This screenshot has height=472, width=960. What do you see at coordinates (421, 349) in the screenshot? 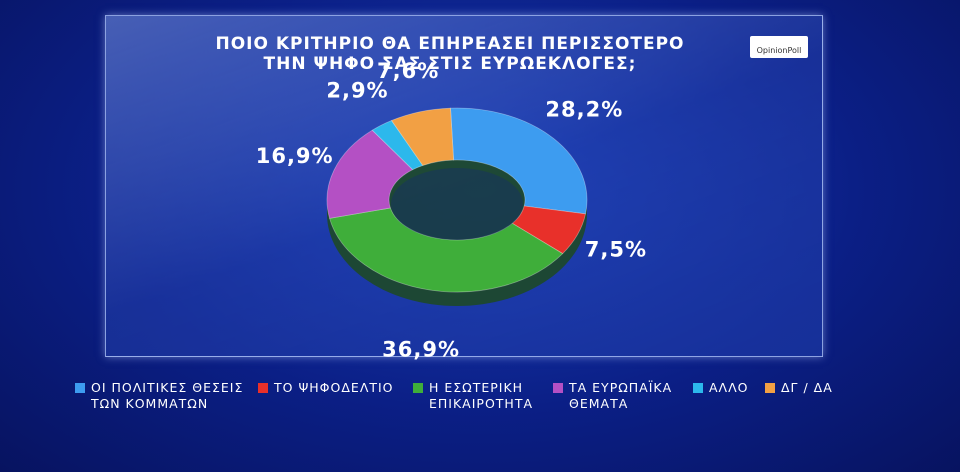
I see `value-label: 36,9%` at bounding box center [421, 349].